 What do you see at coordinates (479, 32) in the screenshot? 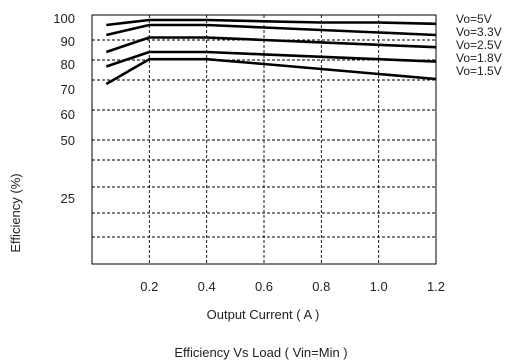
I see `legend-item: Vo=3.3V` at bounding box center [479, 32].